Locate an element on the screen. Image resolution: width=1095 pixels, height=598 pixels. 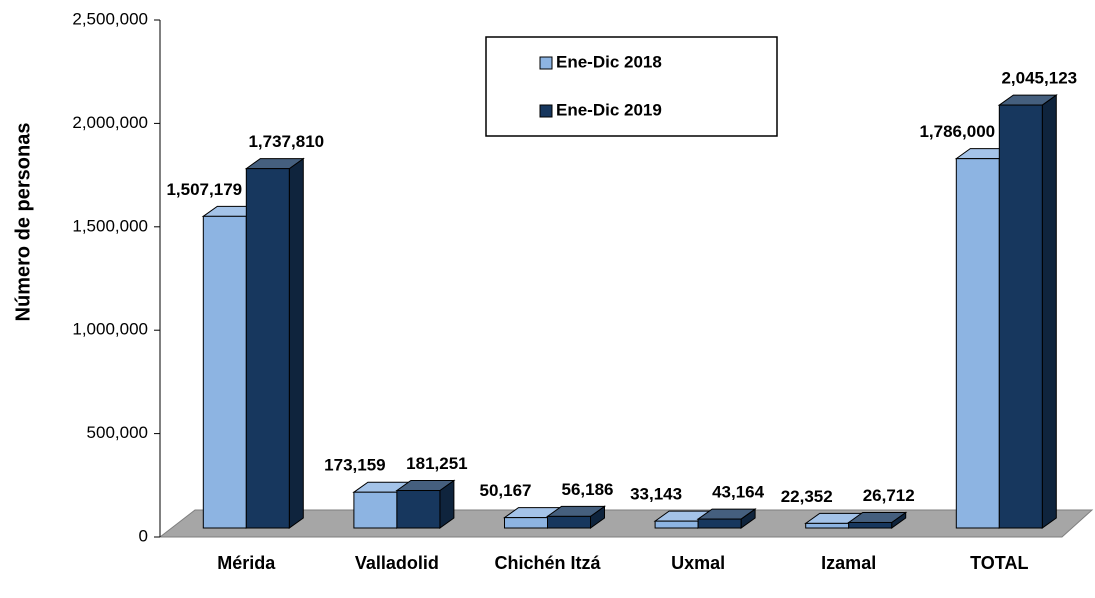
data-label: 181,251 is located at coordinates (436, 463).